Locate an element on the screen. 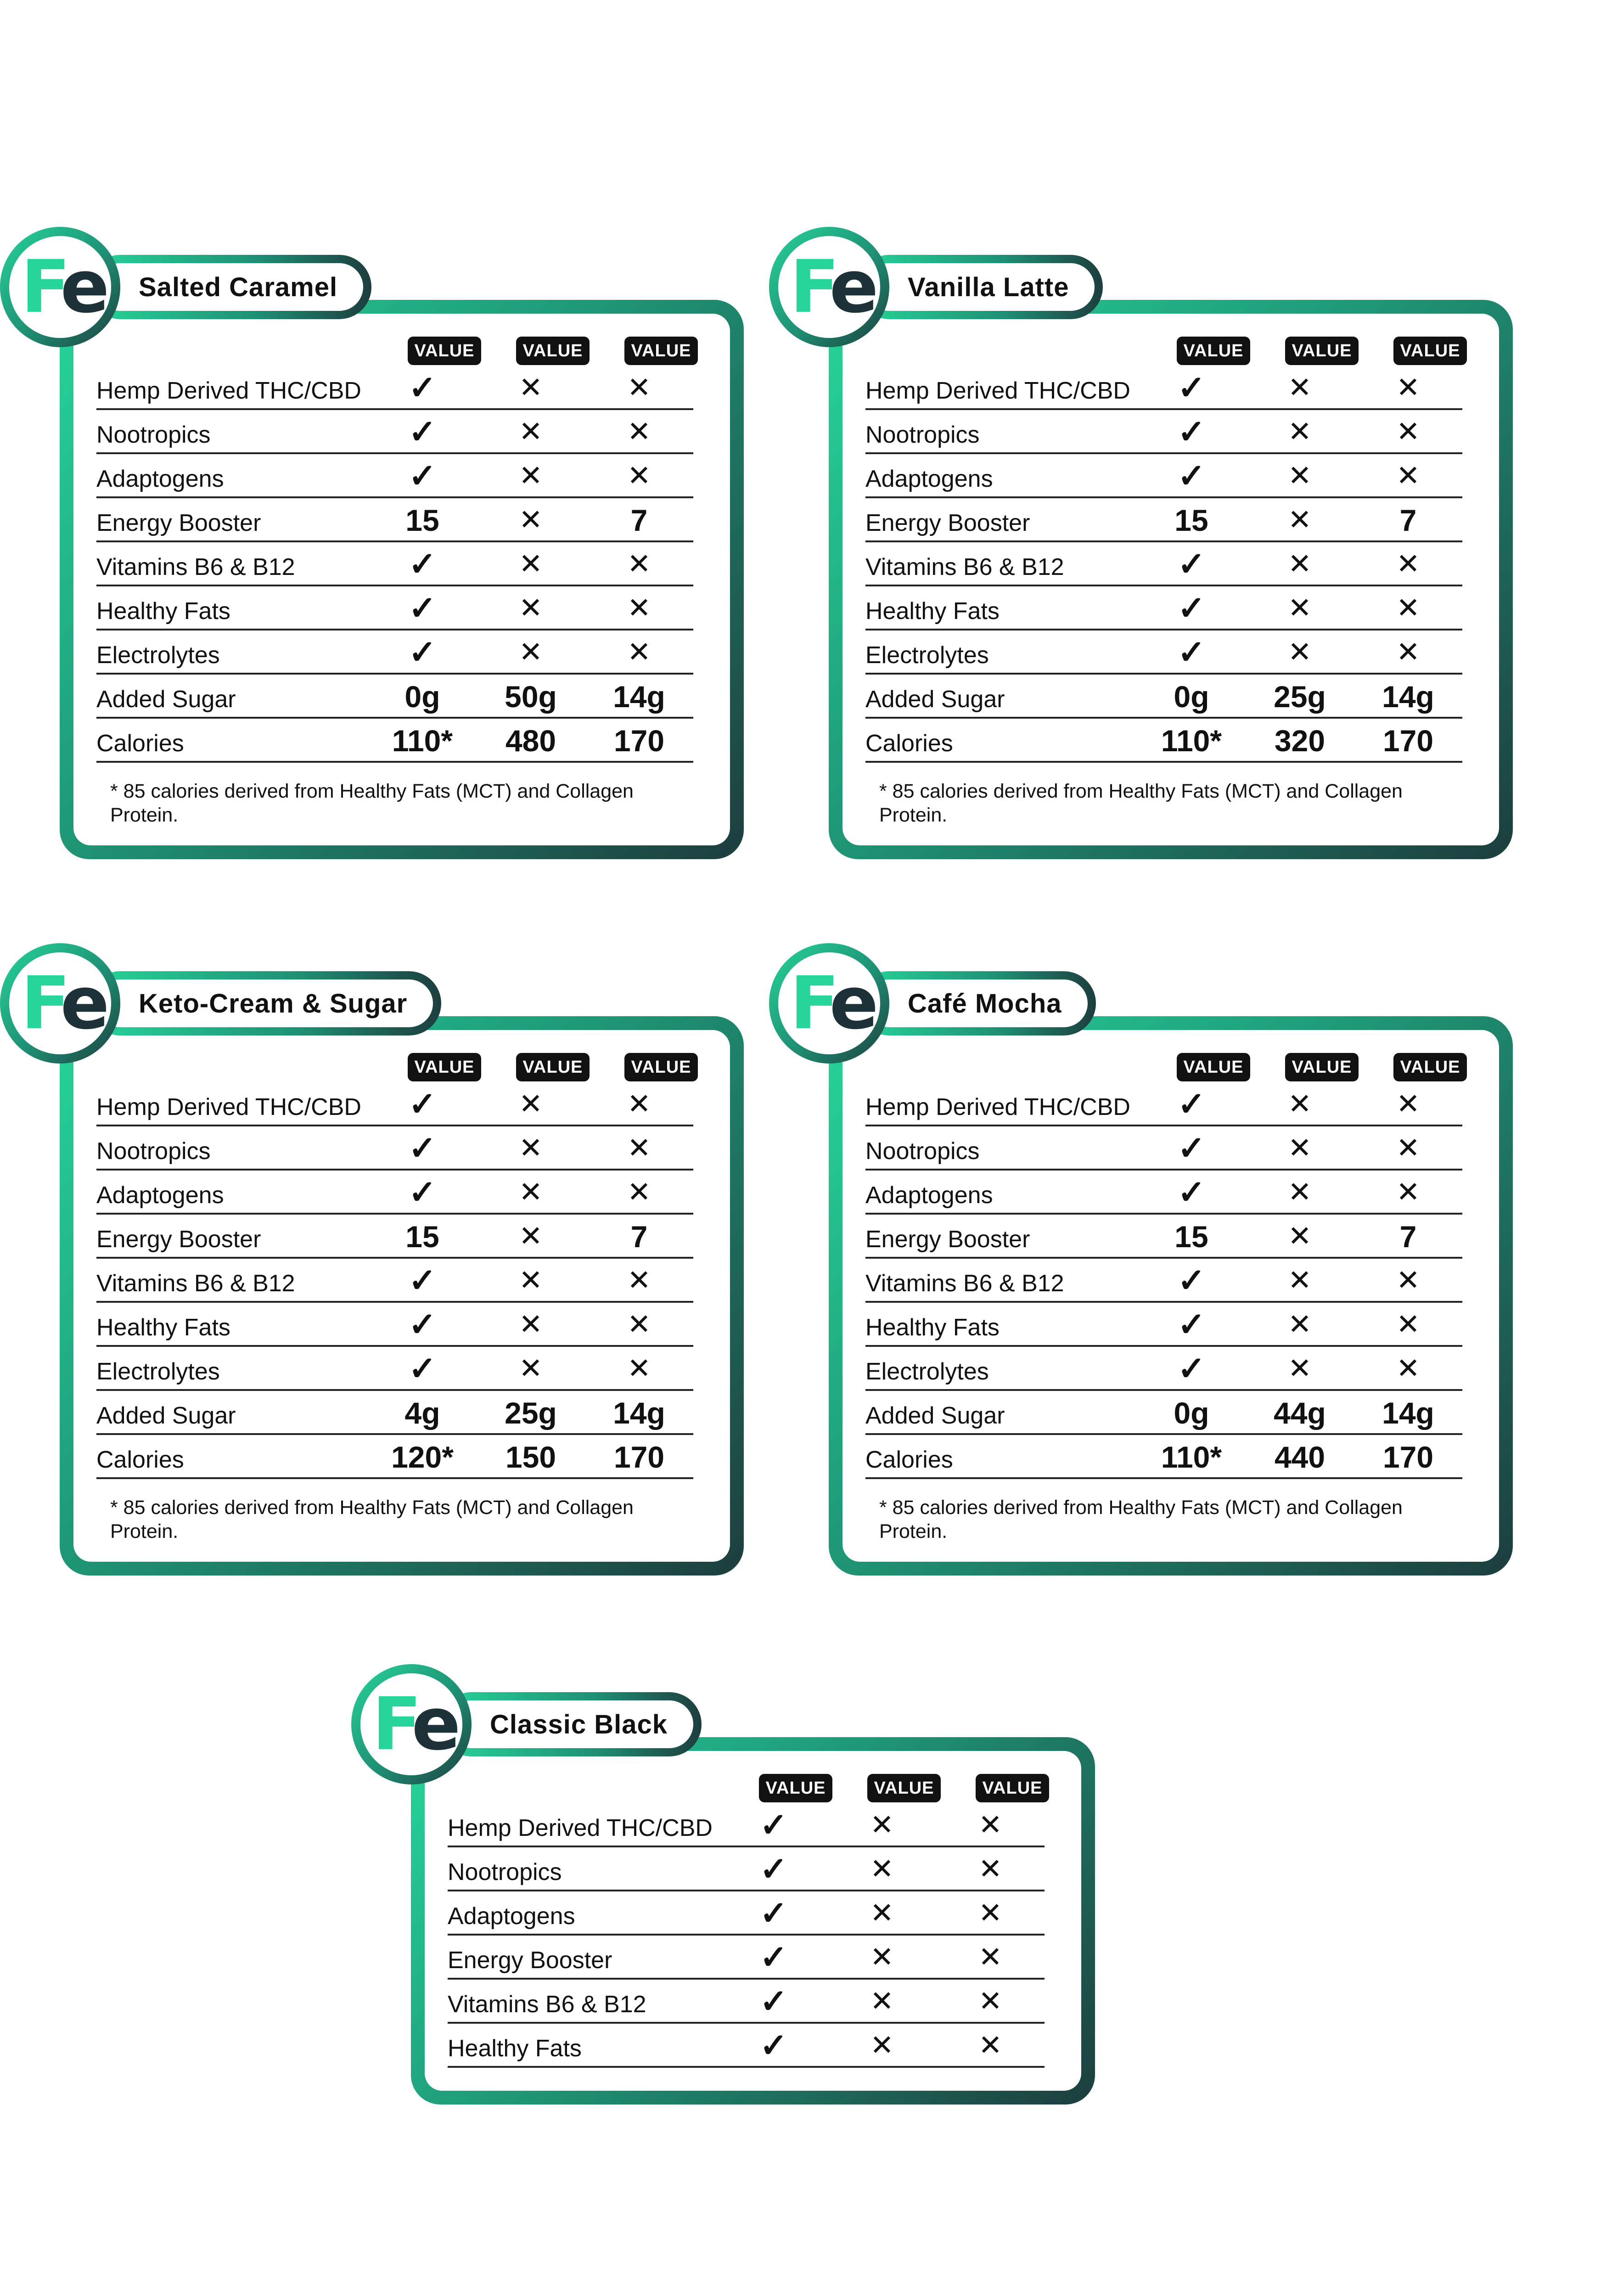 The height and width of the screenshot is (2296, 1623). table-row: Adaptogens ✓ ✕ ✕ is located at coordinates (394, 1193).